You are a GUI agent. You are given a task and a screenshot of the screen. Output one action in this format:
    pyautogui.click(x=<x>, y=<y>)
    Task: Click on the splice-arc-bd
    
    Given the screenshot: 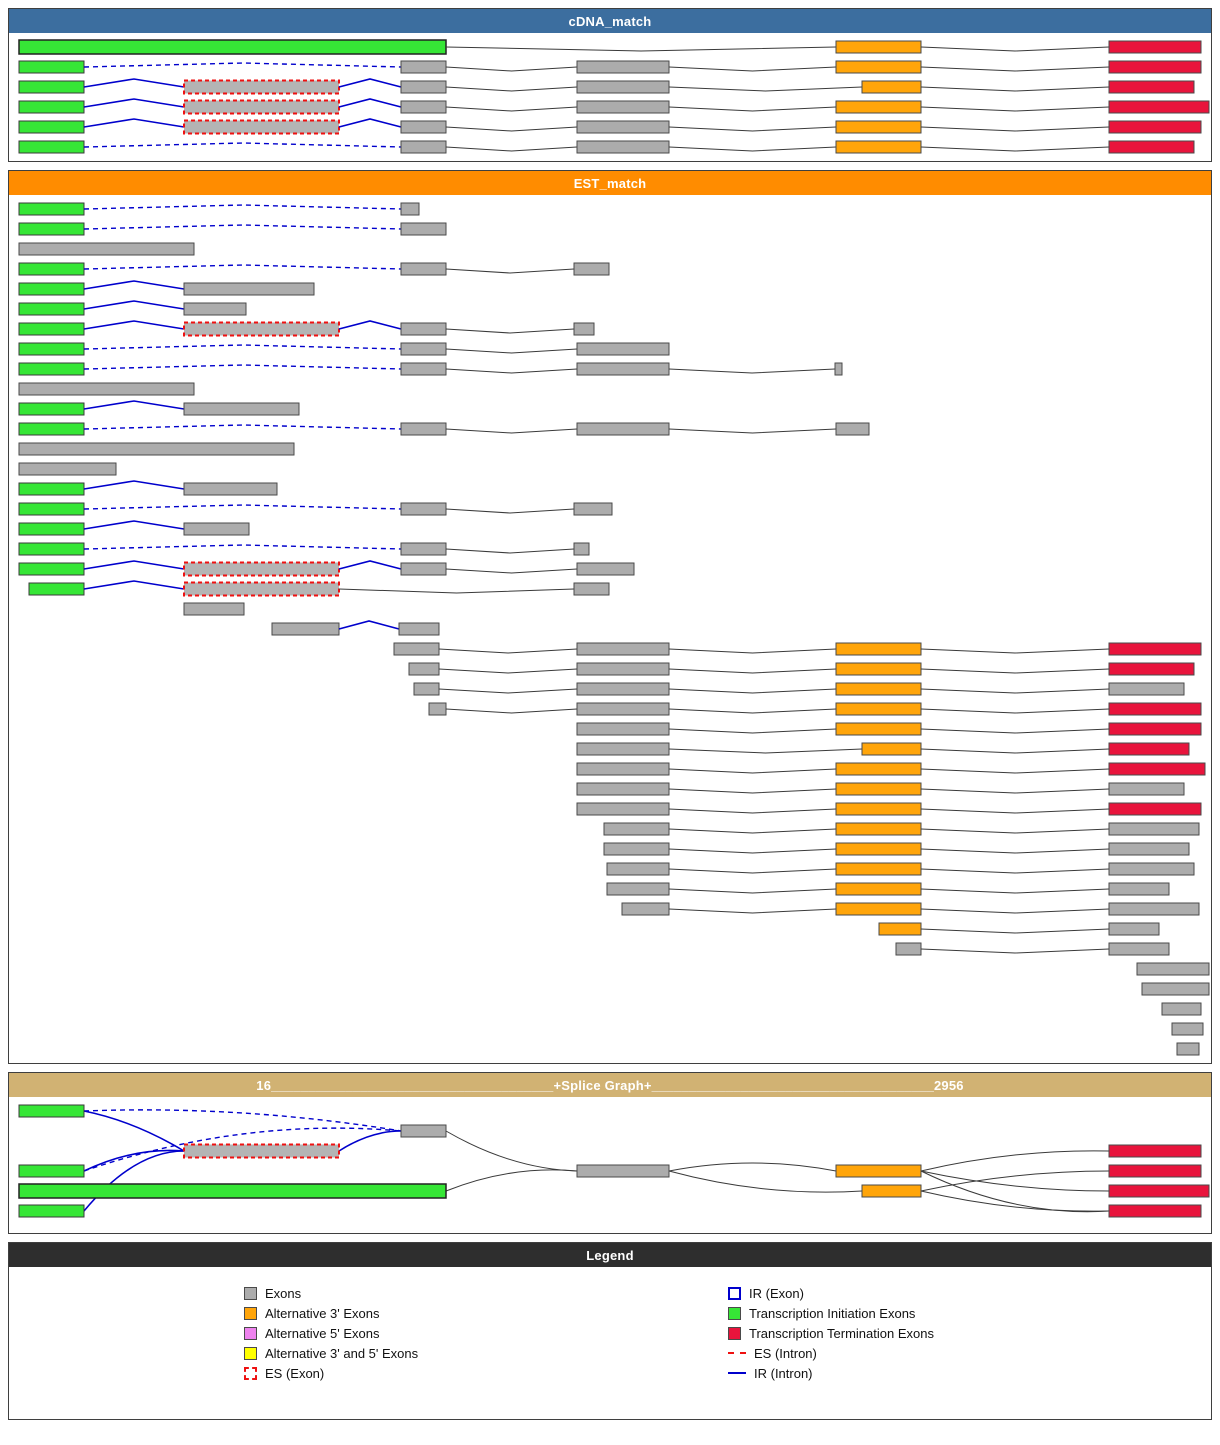 What is the action you would take?
    pyautogui.click(x=242, y=1149)
    